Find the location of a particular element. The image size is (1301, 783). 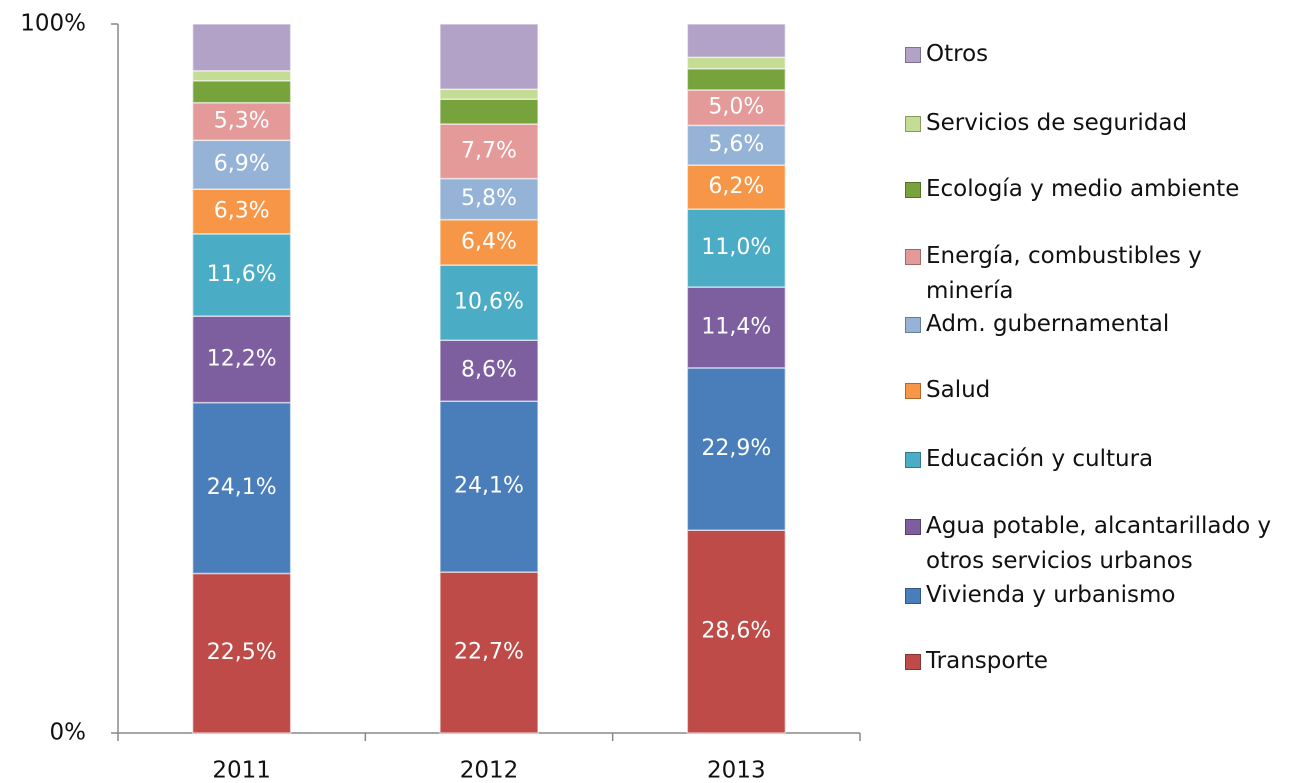

legend-item: Salud is located at coordinates (1100, 390).